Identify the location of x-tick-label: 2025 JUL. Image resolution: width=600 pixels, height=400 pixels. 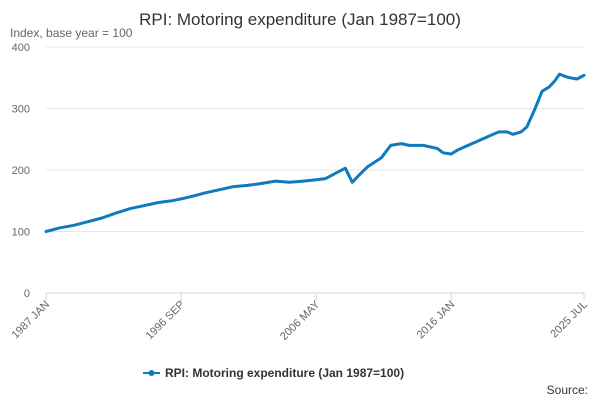
(569, 320).